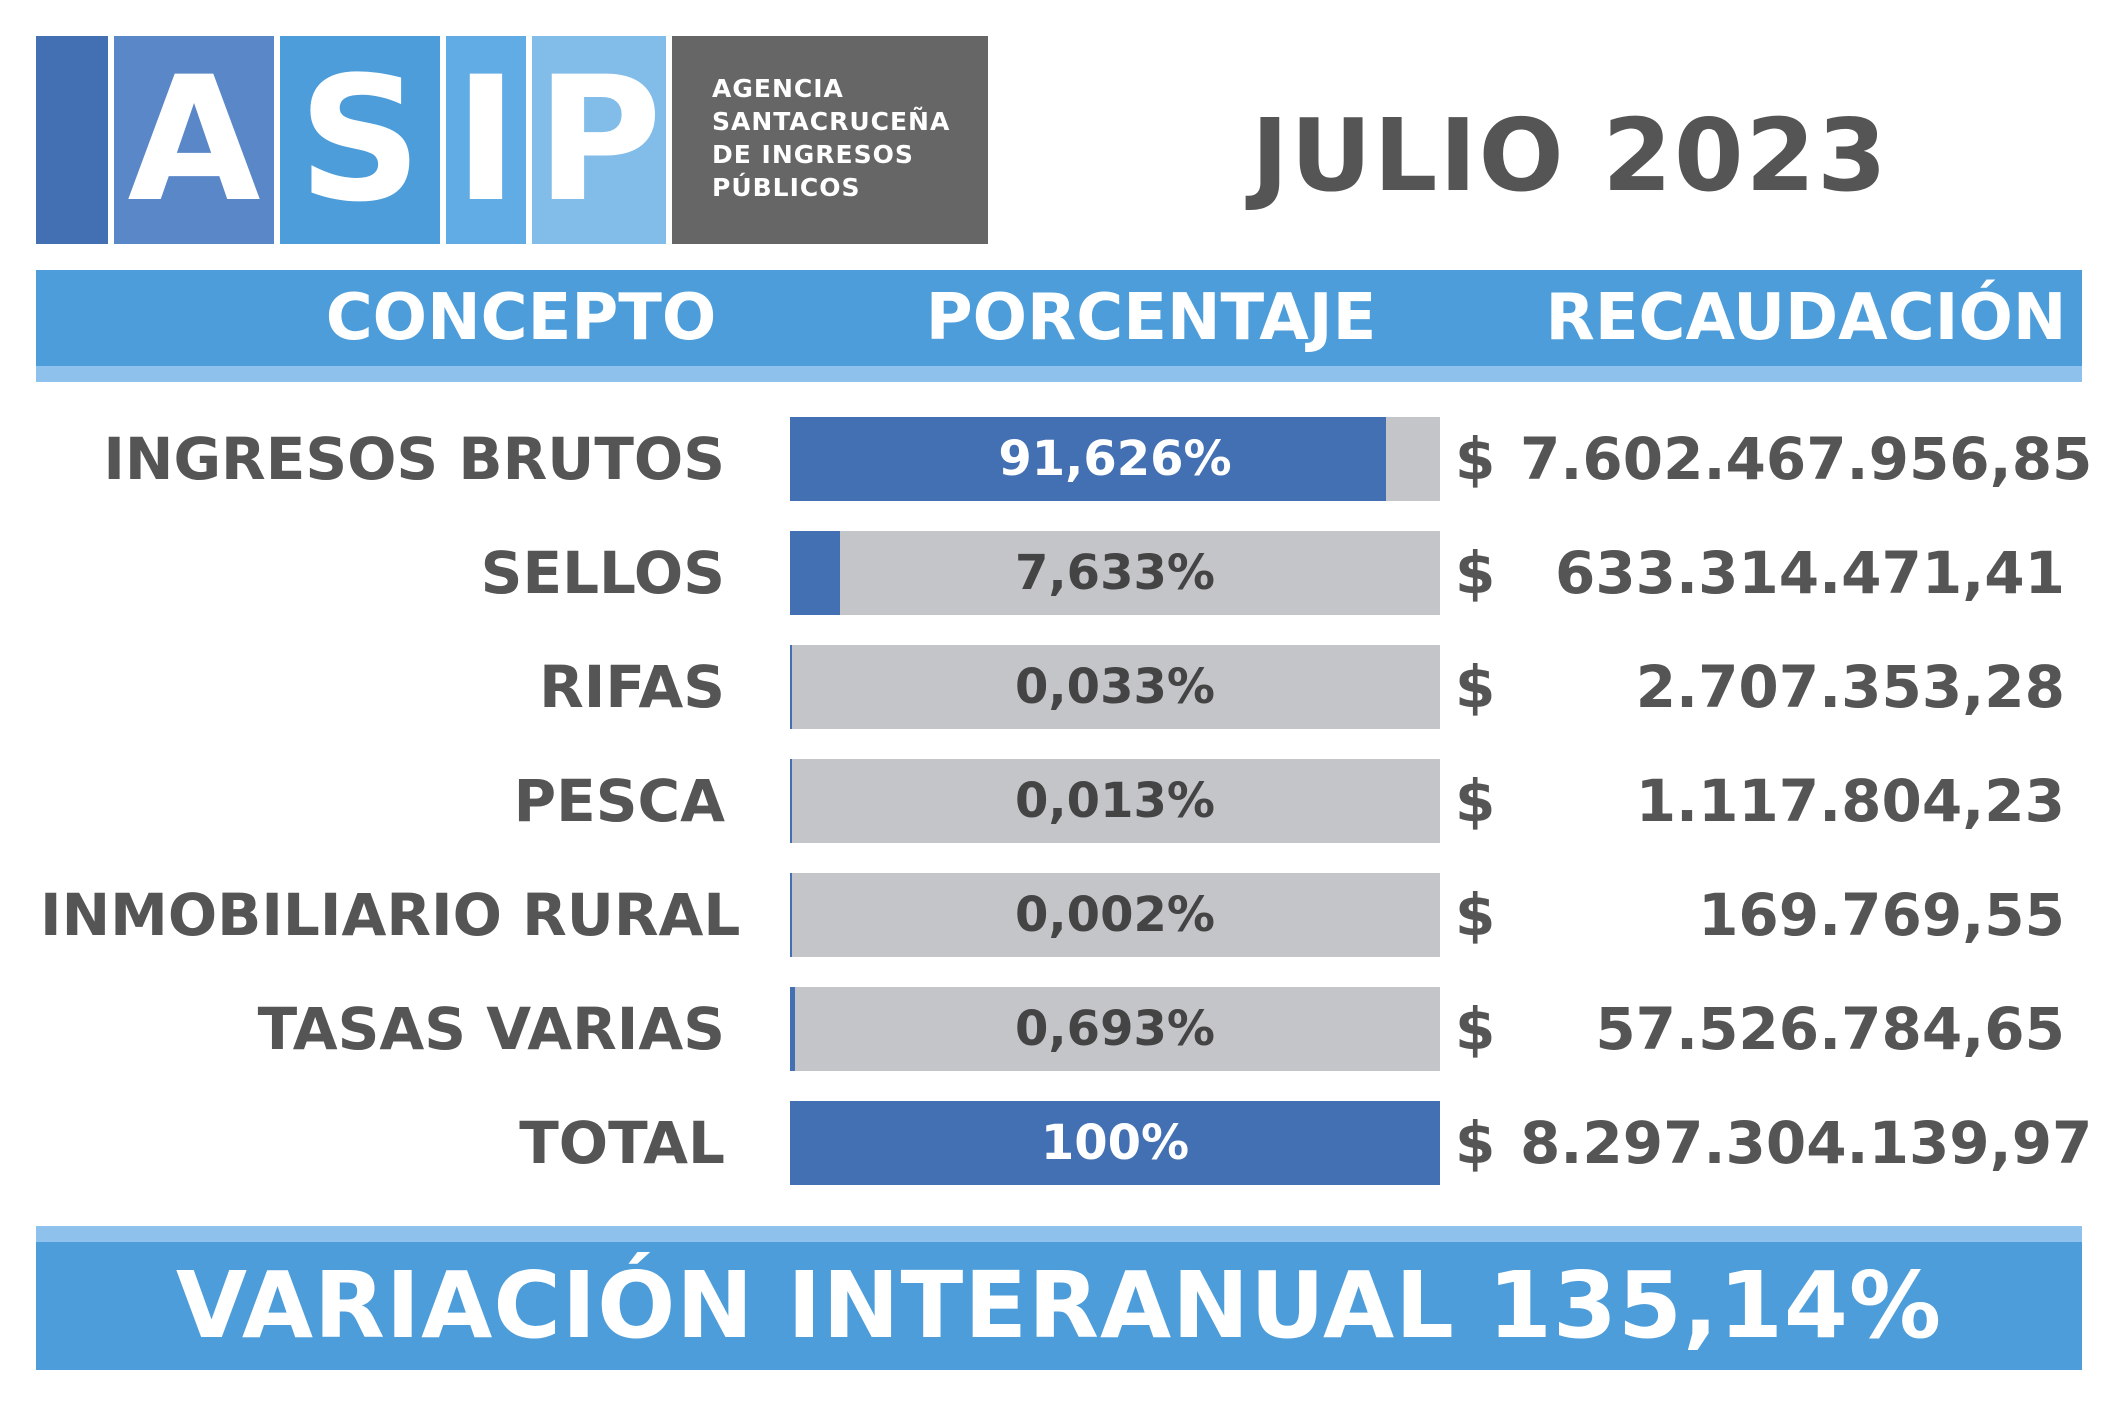 The image size is (2117, 1411). I want to click on percentage-value: 0,033%, so click(1115, 687).